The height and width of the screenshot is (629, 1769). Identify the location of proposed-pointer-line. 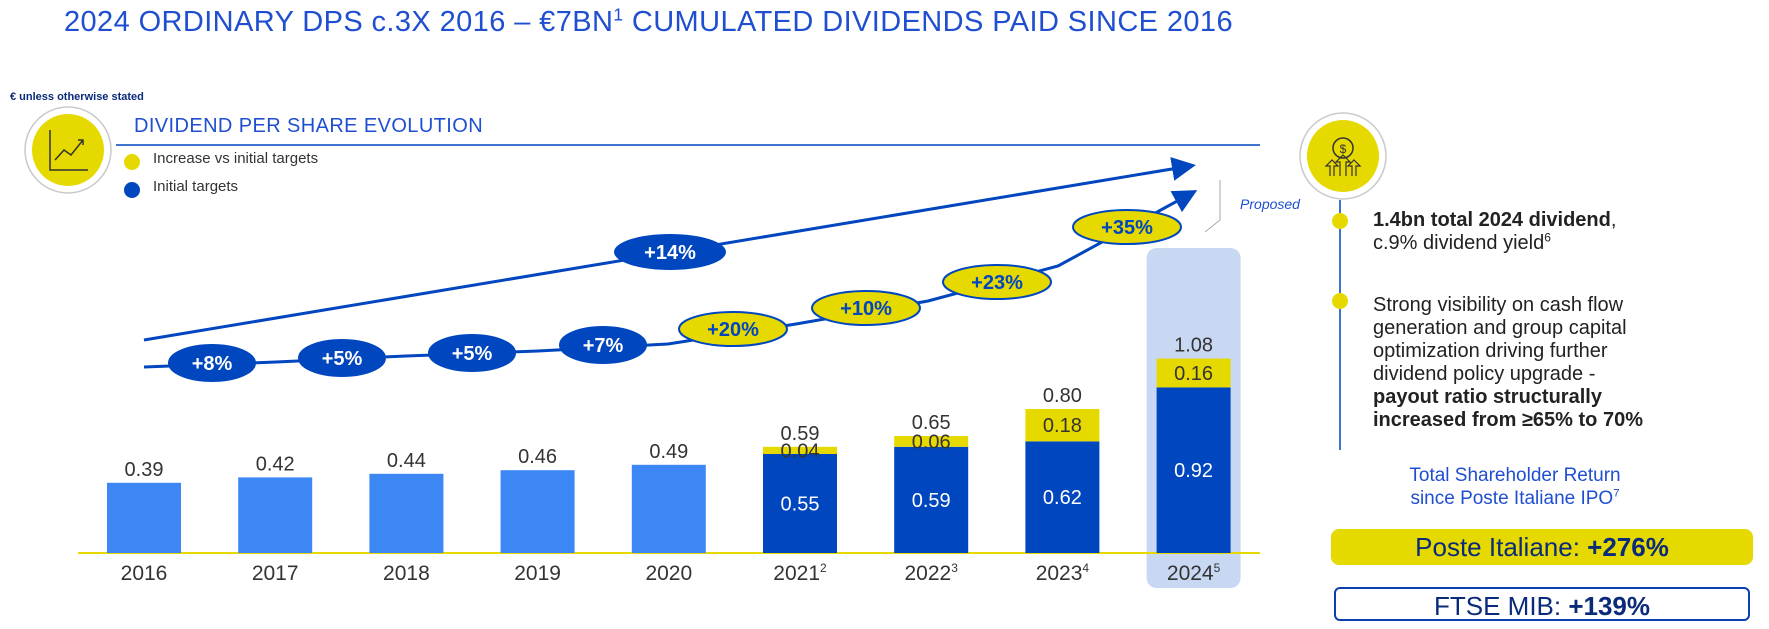
(1212, 226).